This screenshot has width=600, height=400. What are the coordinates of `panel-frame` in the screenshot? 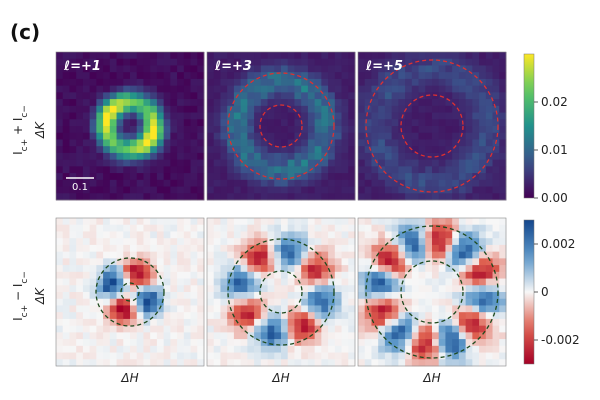 It's located at (130, 126).